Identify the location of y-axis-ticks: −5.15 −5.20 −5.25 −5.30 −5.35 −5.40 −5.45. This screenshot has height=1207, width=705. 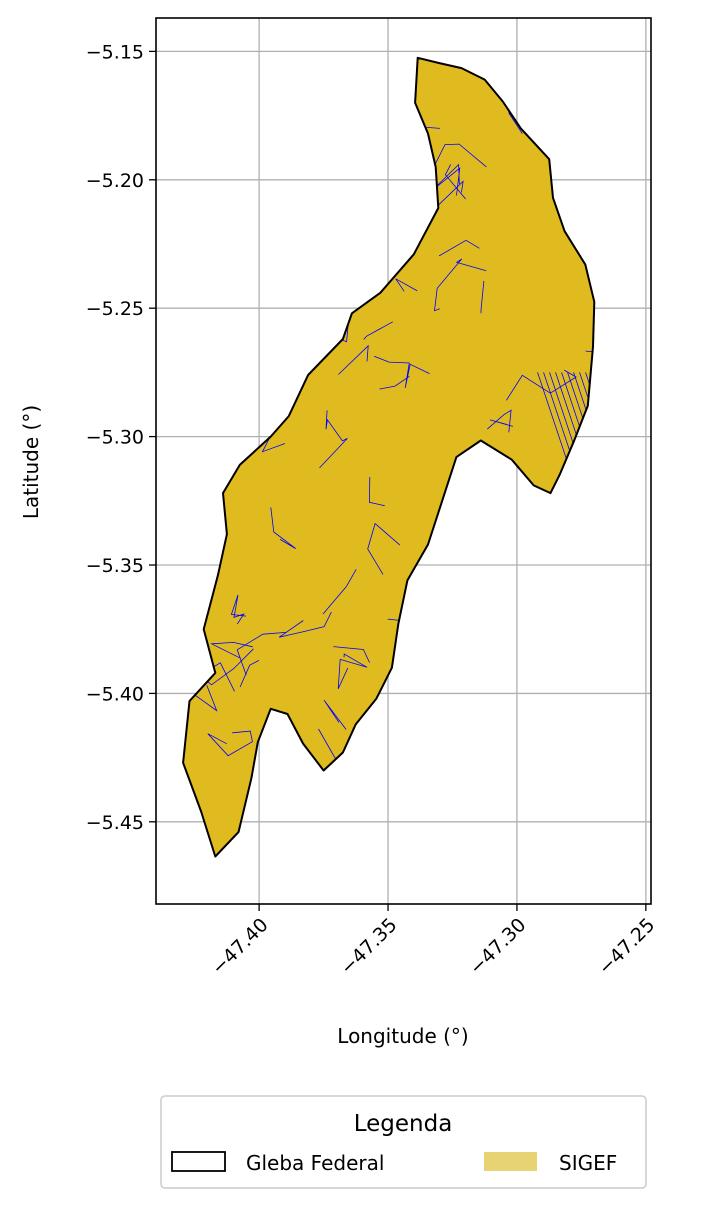
(121, 437).